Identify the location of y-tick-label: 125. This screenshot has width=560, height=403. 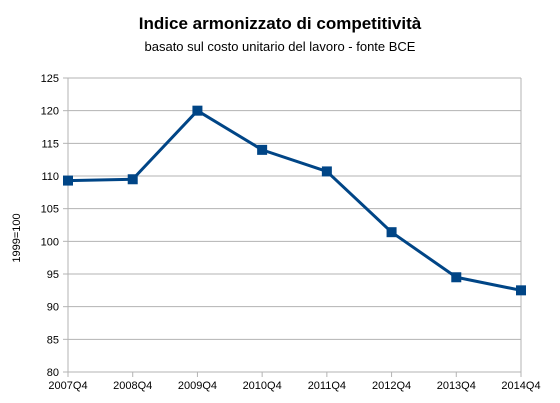
(50, 79).